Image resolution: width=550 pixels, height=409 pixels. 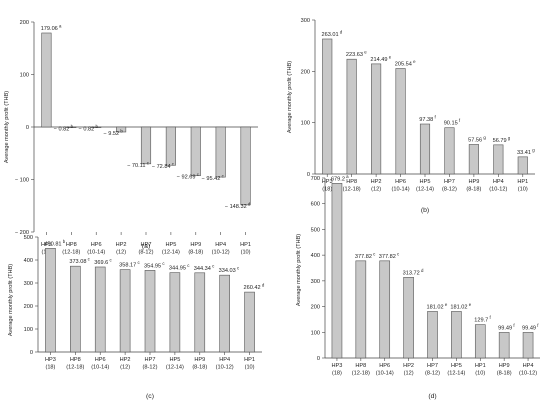 What do you see at coordinates (146, 246) in the screenshot?
I see `panel-caption: (a)` at bounding box center [146, 246].